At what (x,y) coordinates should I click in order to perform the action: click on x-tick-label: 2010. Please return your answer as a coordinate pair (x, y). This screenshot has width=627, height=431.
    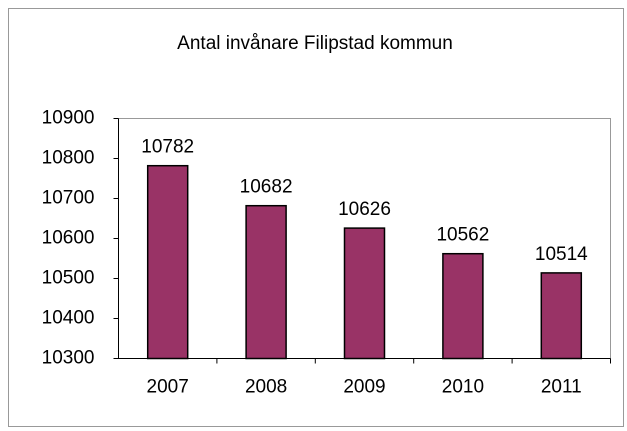
    Looking at the image, I should click on (463, 387).